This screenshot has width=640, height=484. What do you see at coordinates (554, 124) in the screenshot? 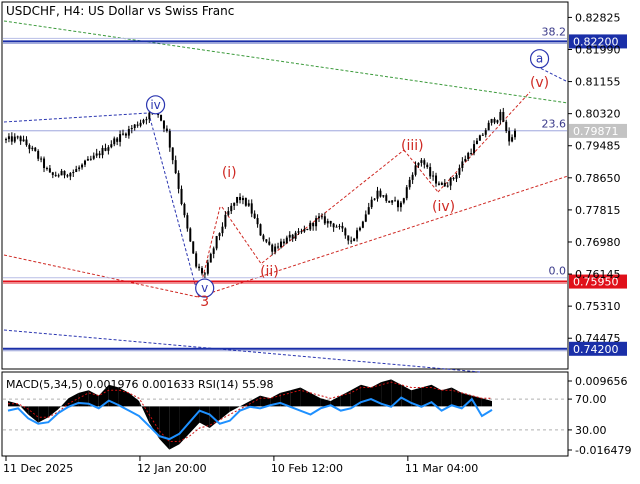
I see `fib-level-label-1: 23.6` at bounding box center [554, 124].